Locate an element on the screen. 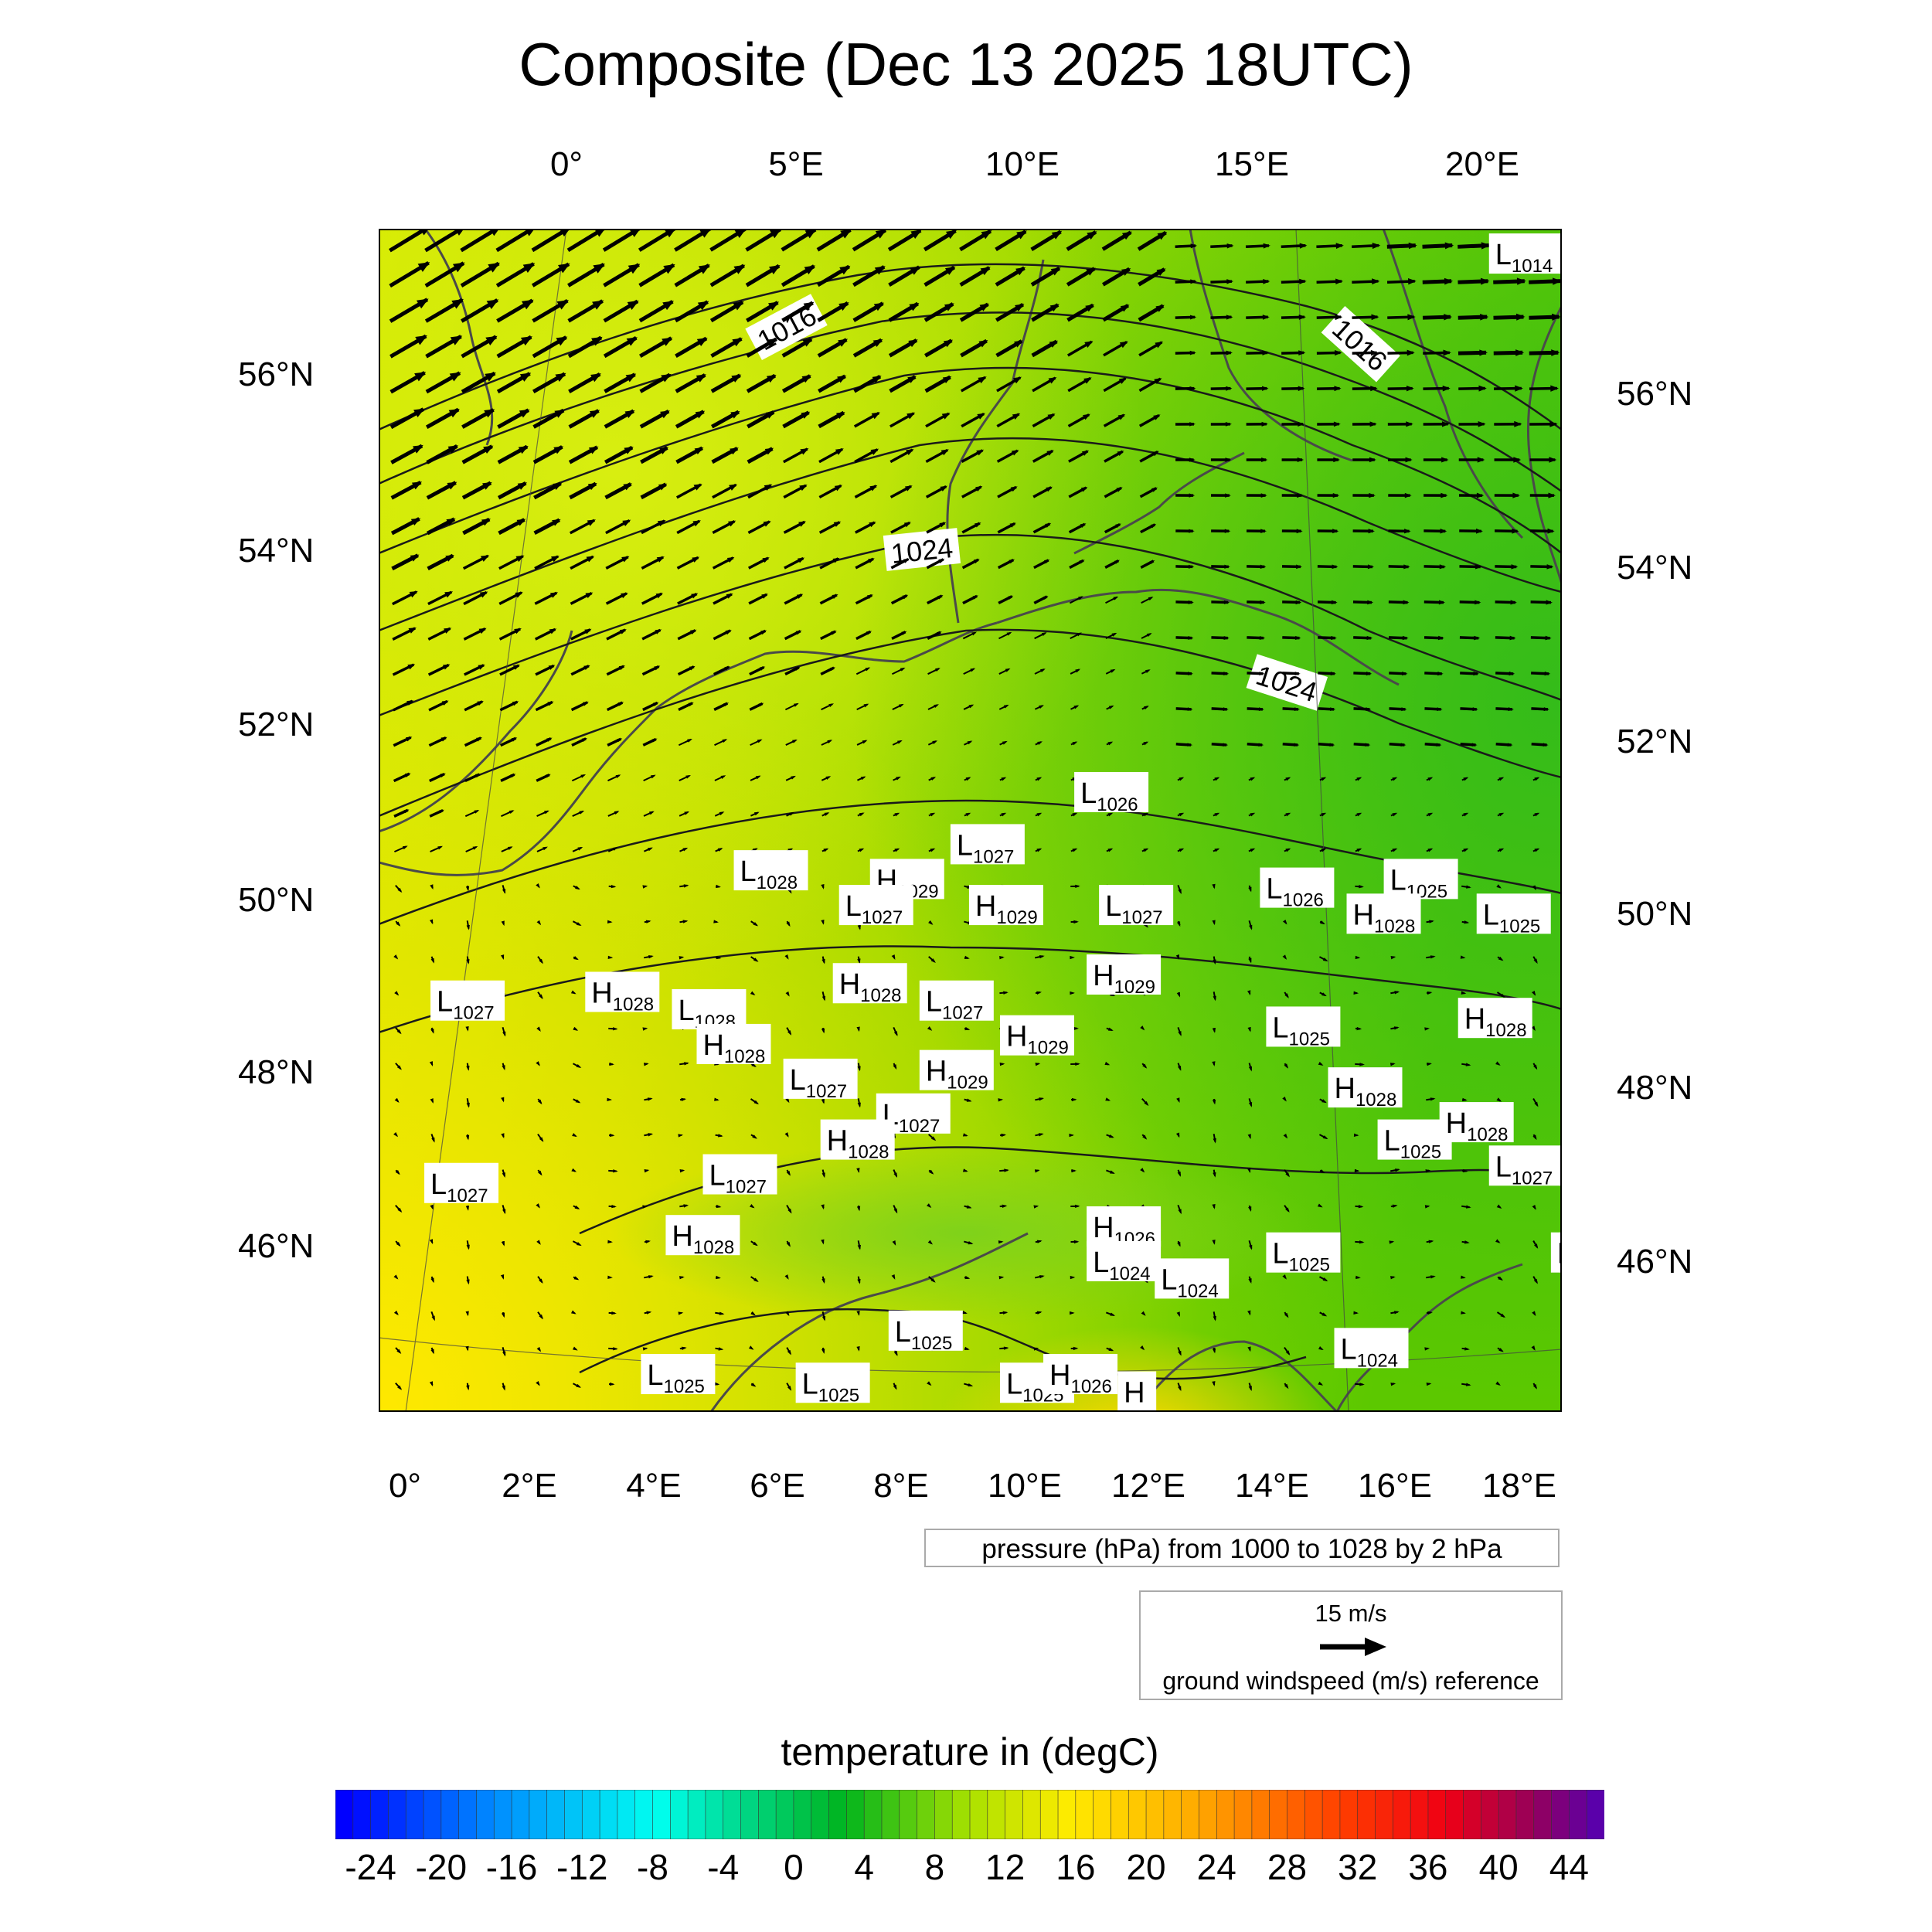  low-pressure-center: L1024 is located at coordinates (1556, 1253).